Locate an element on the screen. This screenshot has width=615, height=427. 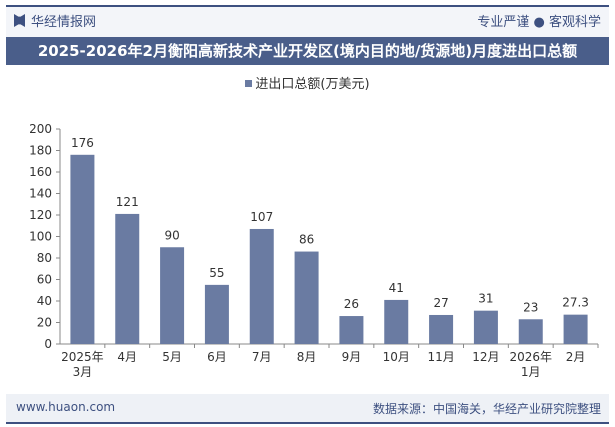
data-label: 107 is located at coordinates (261, 217).